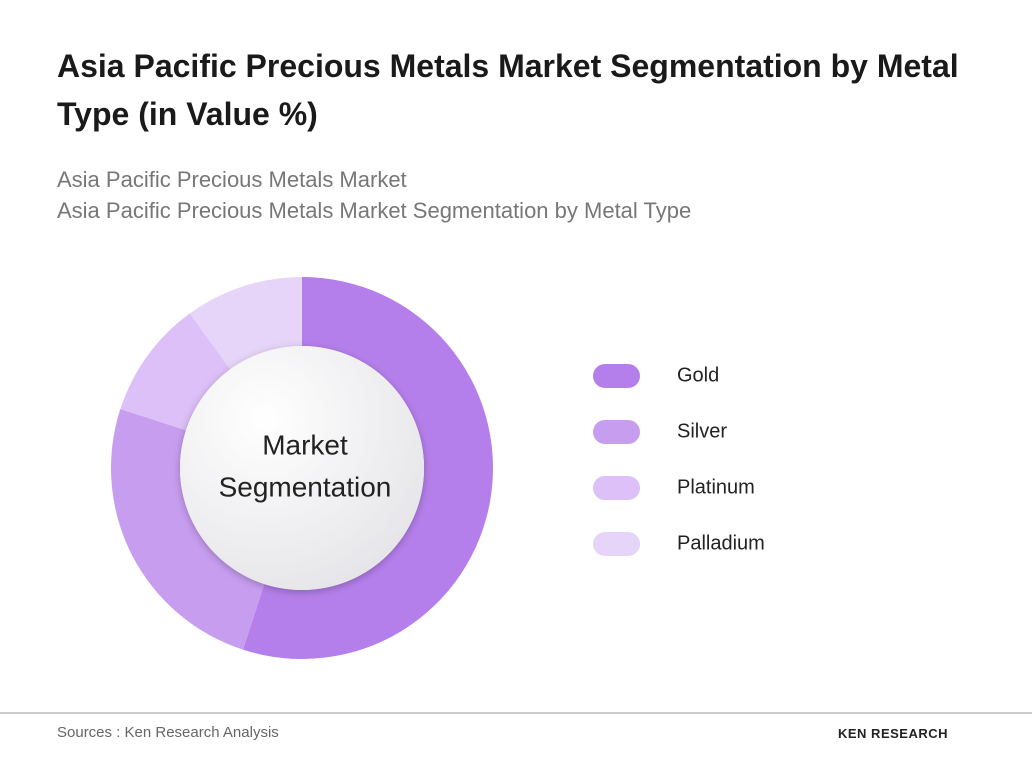 This screenshot has width=1032, height=774. I want to click on subtitle: Asia Pacific Precious Metals Market, so click(232, 179).